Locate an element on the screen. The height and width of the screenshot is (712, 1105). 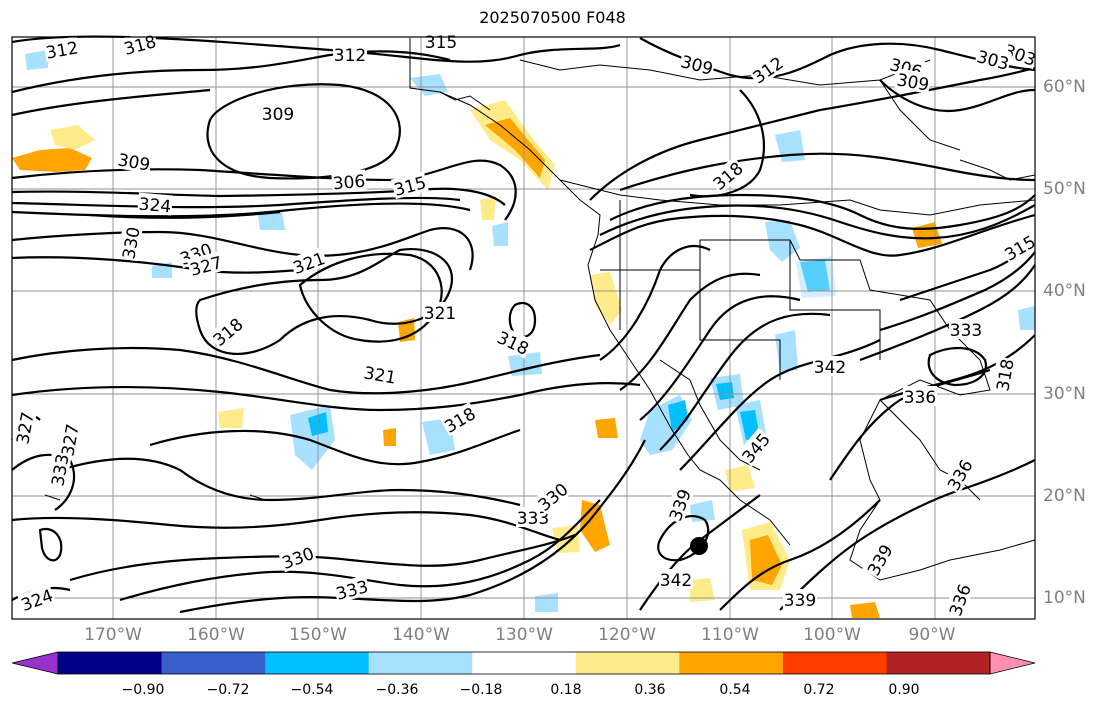
colorbar-tick: −0.18 is located at coordinates (481, 690).